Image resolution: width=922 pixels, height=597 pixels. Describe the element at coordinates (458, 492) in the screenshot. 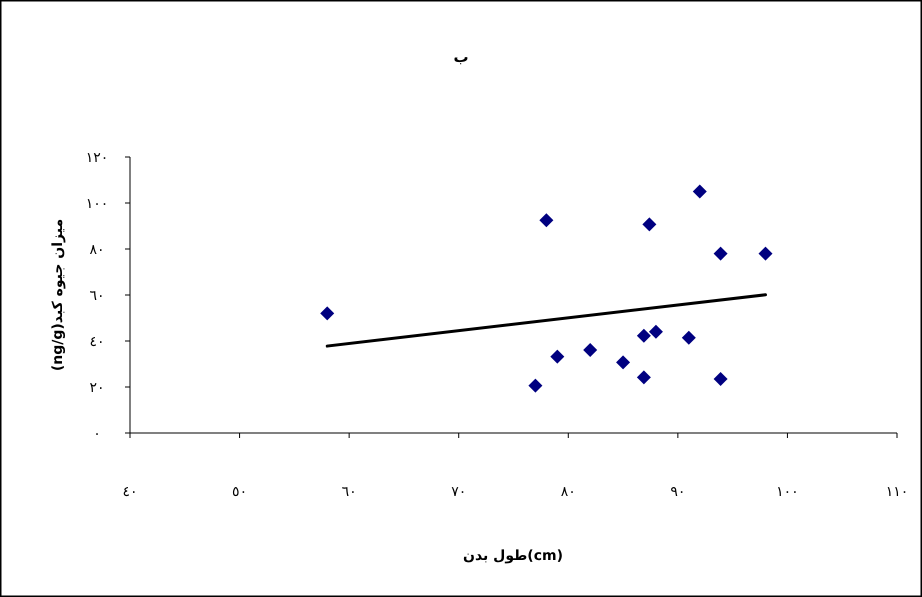

I see `x-tick-label: ٧٠` at that location.